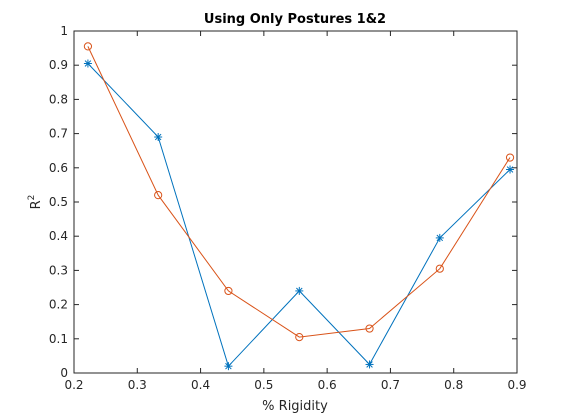  What do you see at coordinates (58, 339) in the screenshot?
I see `y-tick-label: 0.1` at bounding box center [58, 339].